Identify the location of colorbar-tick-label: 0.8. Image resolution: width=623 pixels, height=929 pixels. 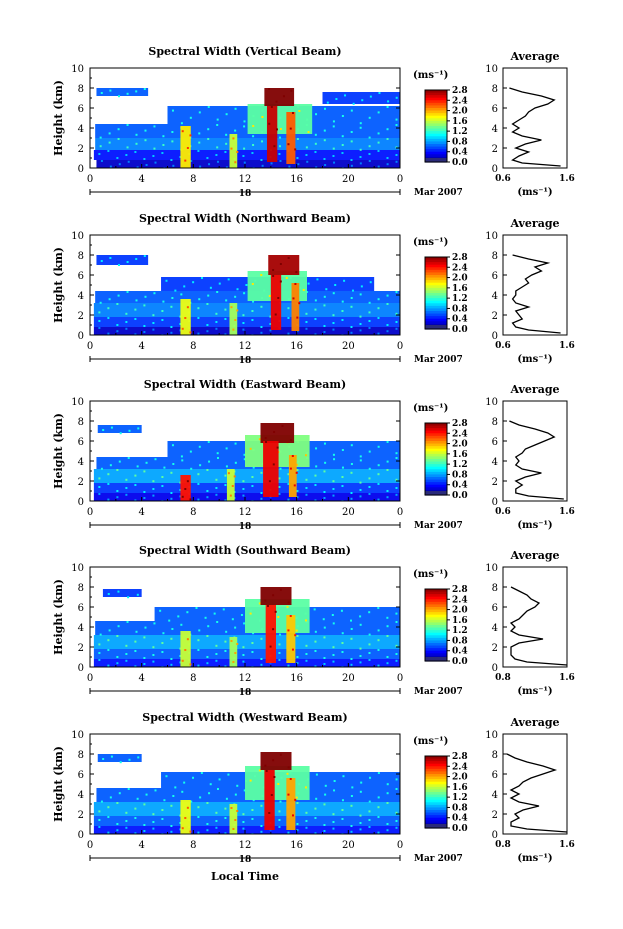
(460, 309).